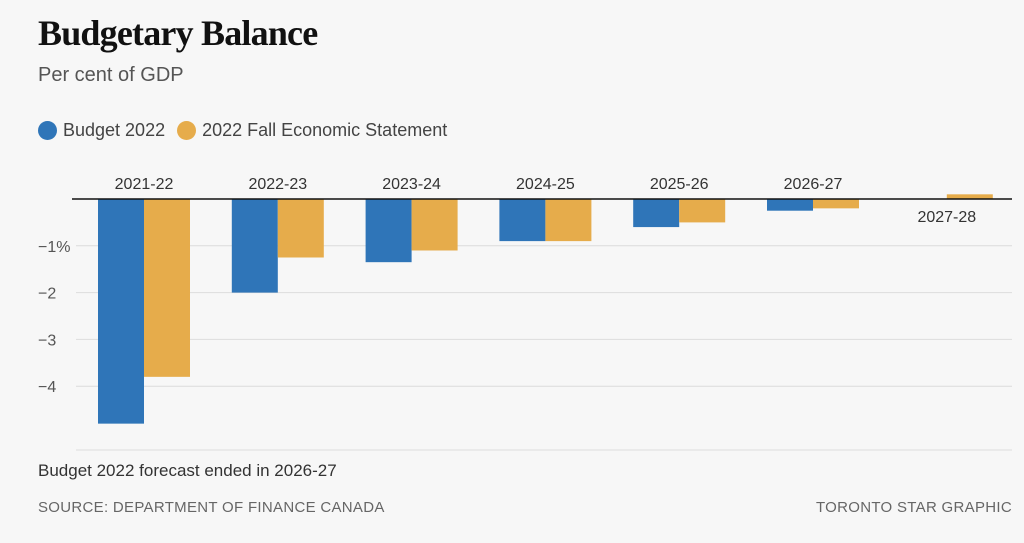  I want to click on x-category-label: 2027-28, so click(946, 217).